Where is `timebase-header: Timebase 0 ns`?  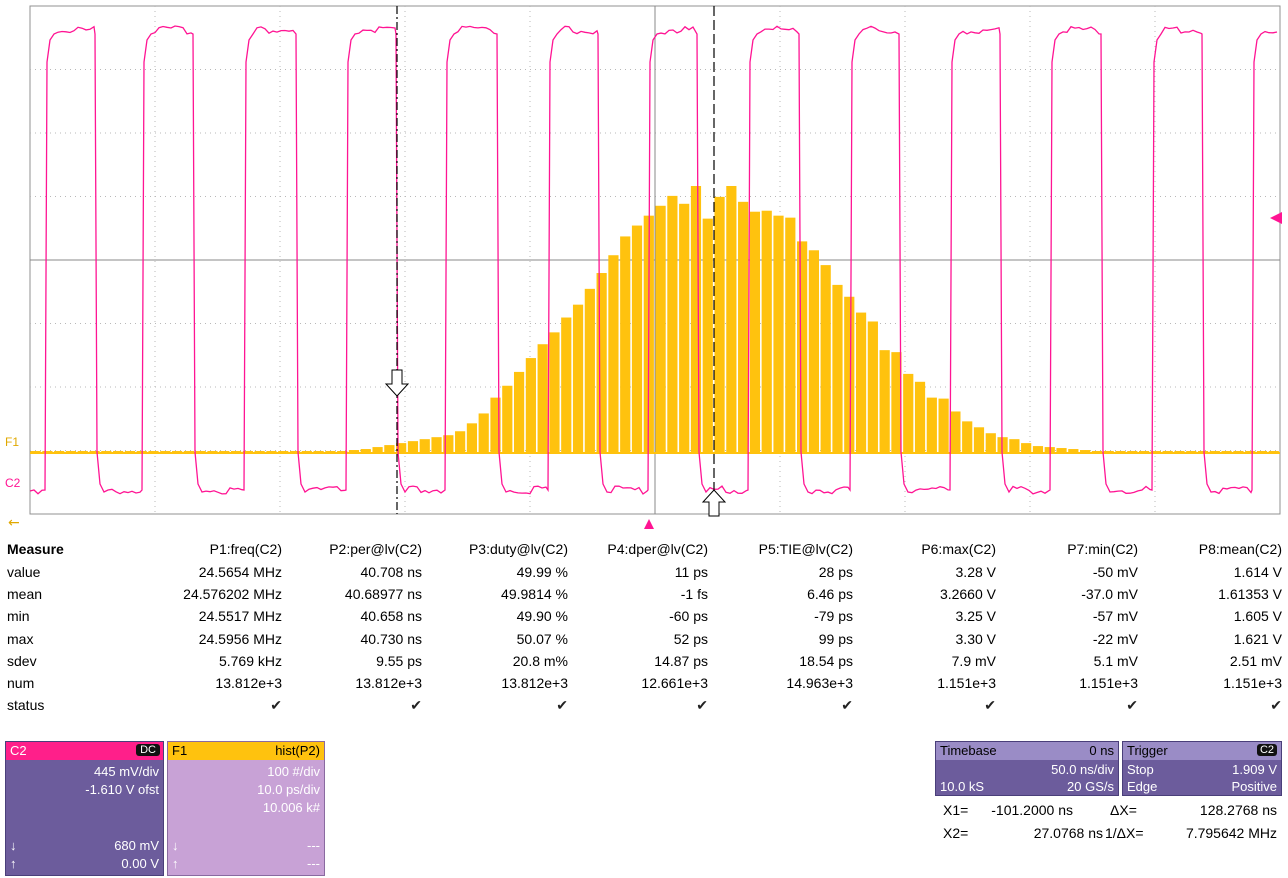 timebase-header: Timebase 0 ns is located at coordinates (1027, 751).